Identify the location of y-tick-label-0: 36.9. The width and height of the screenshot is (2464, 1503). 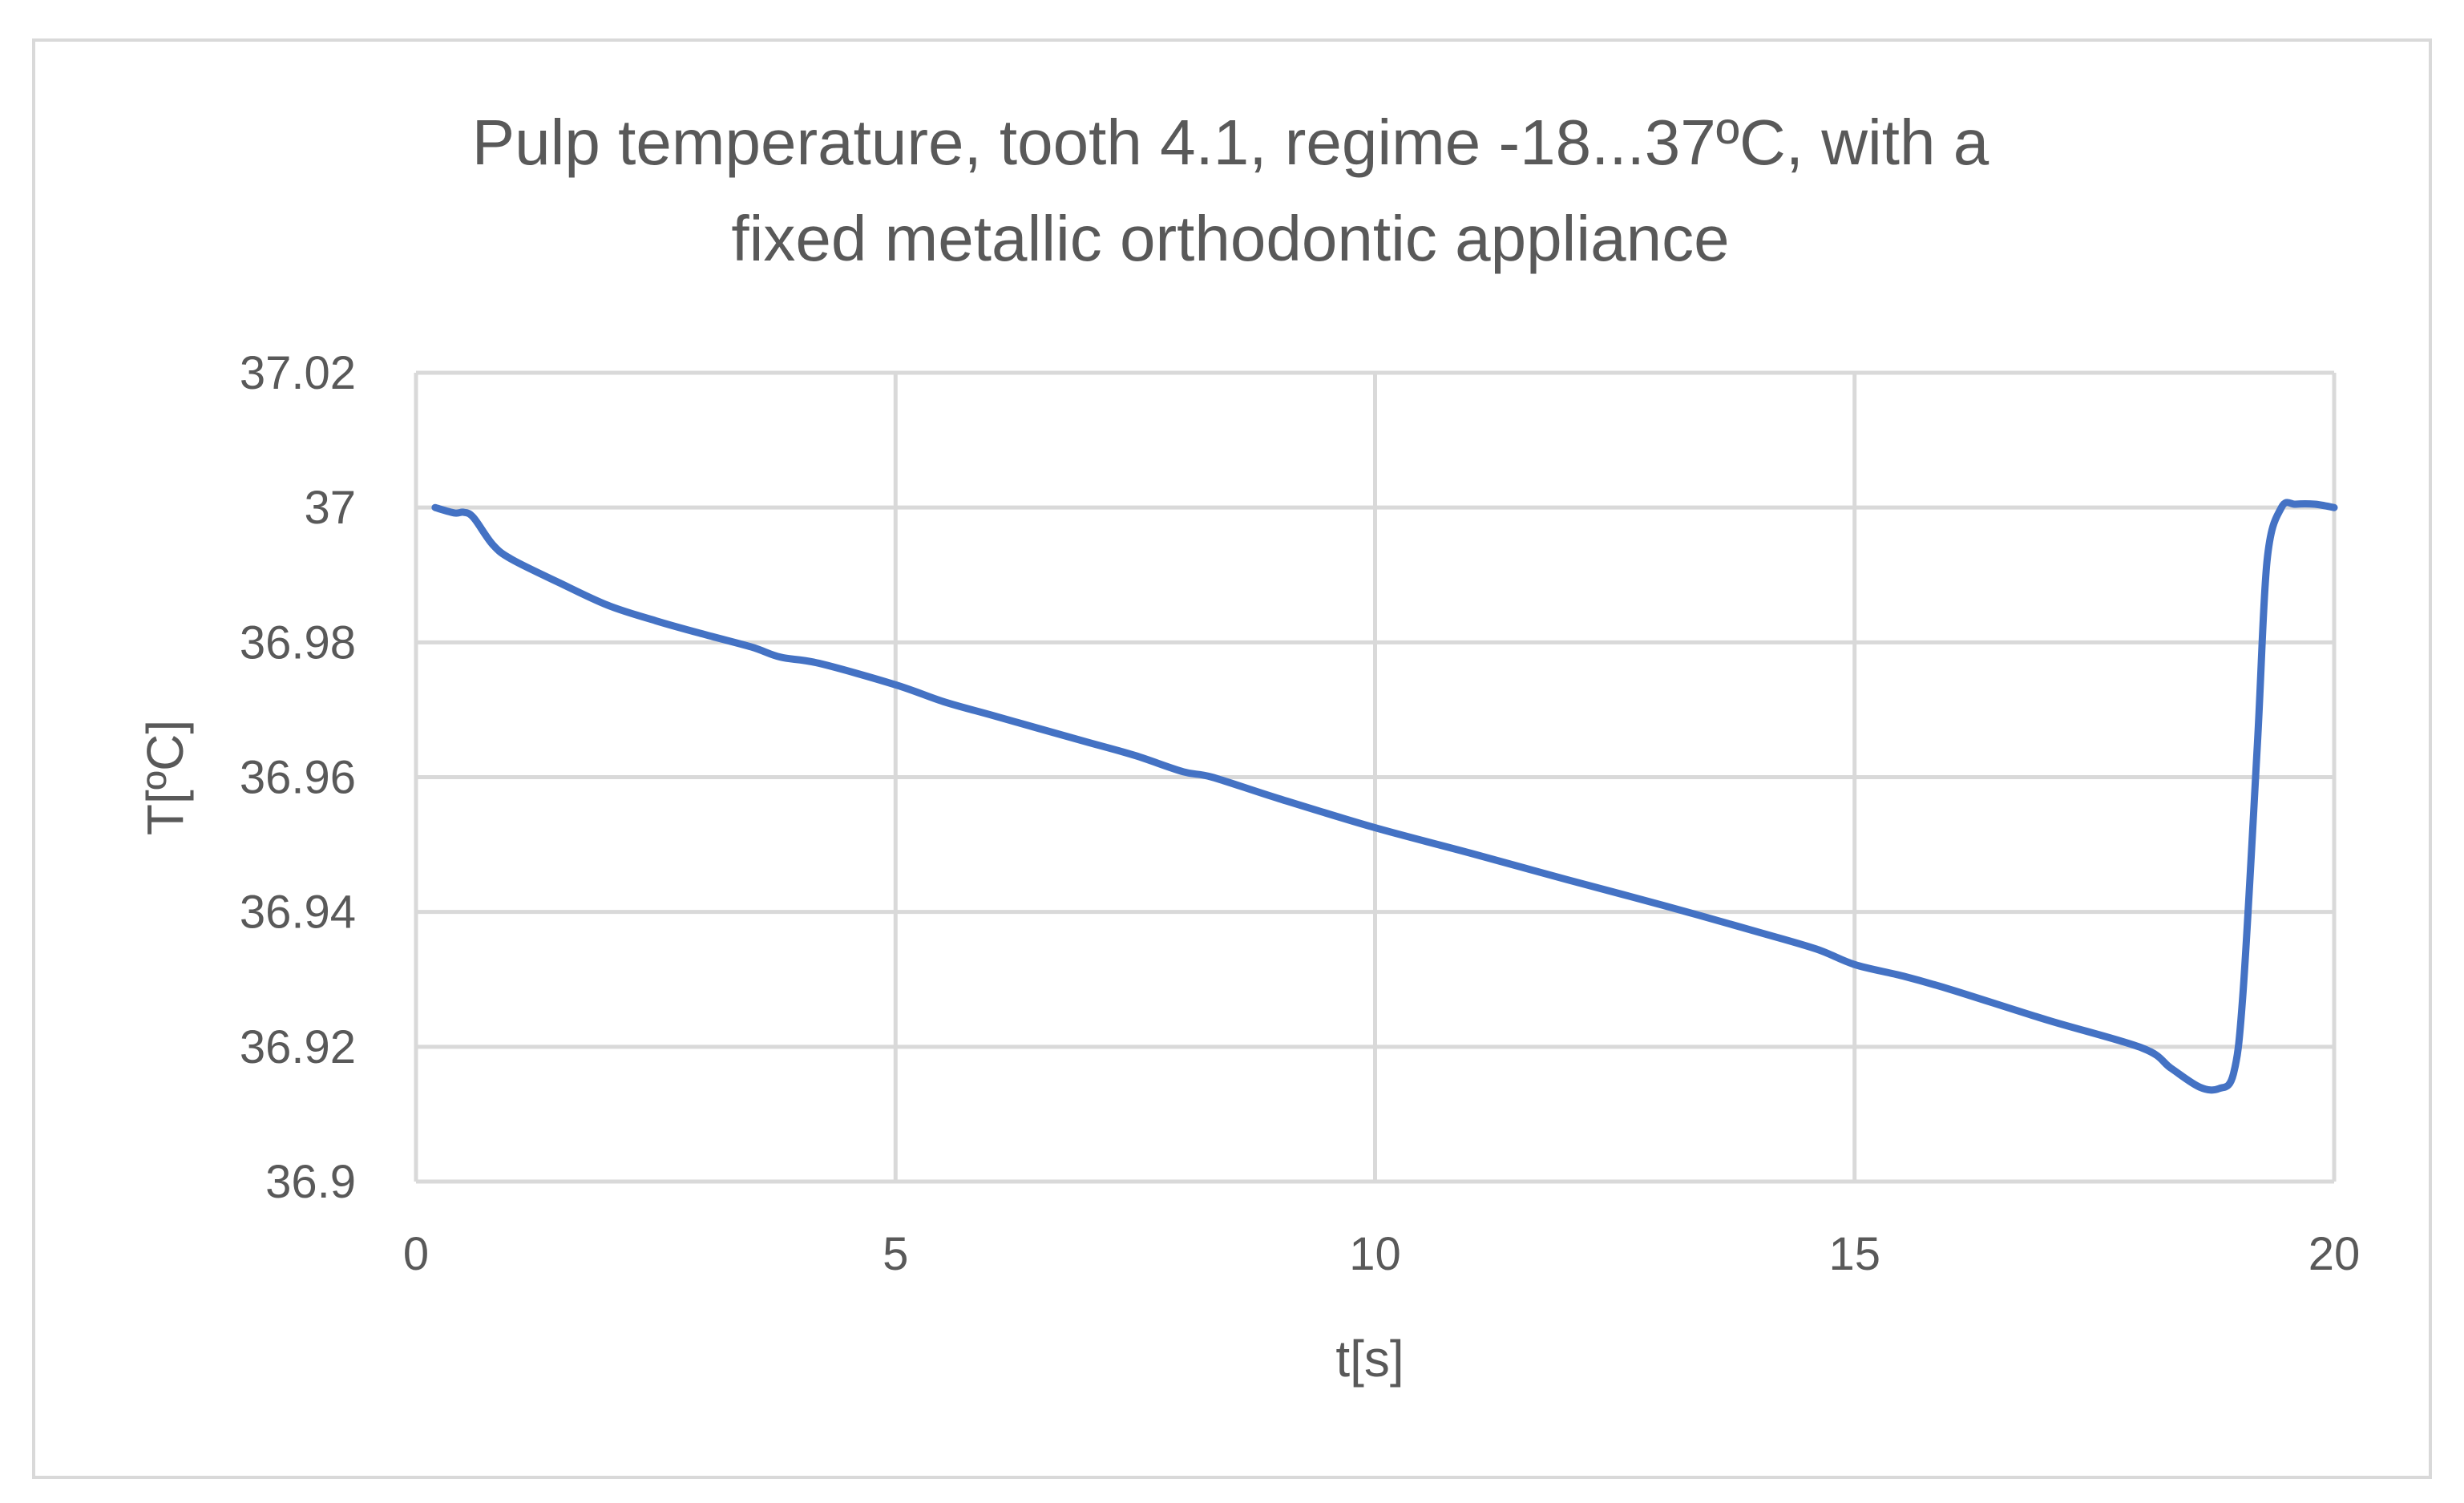
(311, 1182).